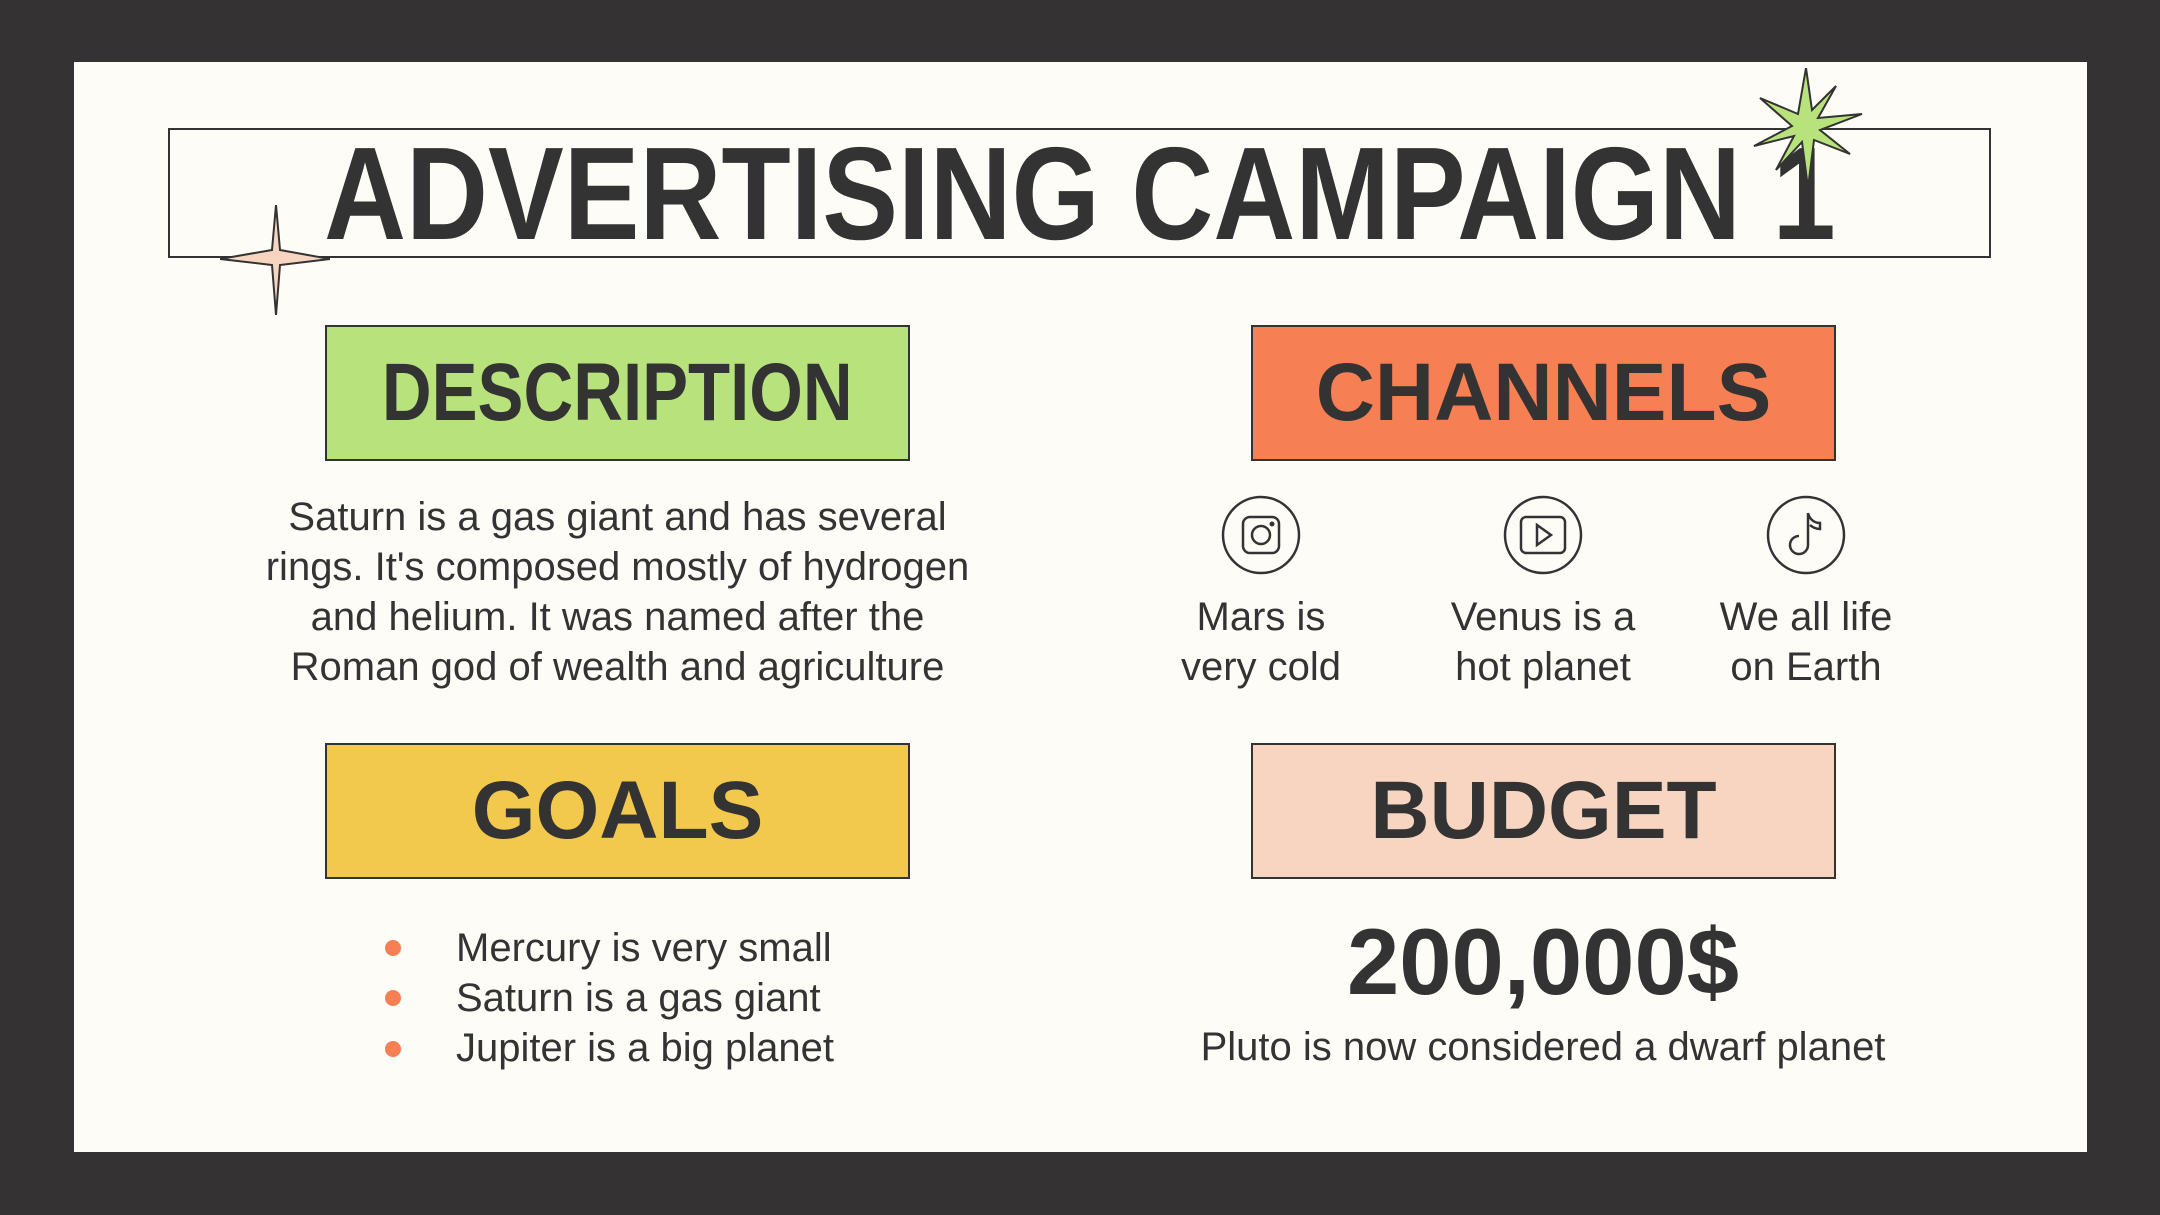  What do you see at coordinates (1543, 393) in the screenshot?
I see `channels-heading: CHANNELS` at bounding box center [1543, 393].